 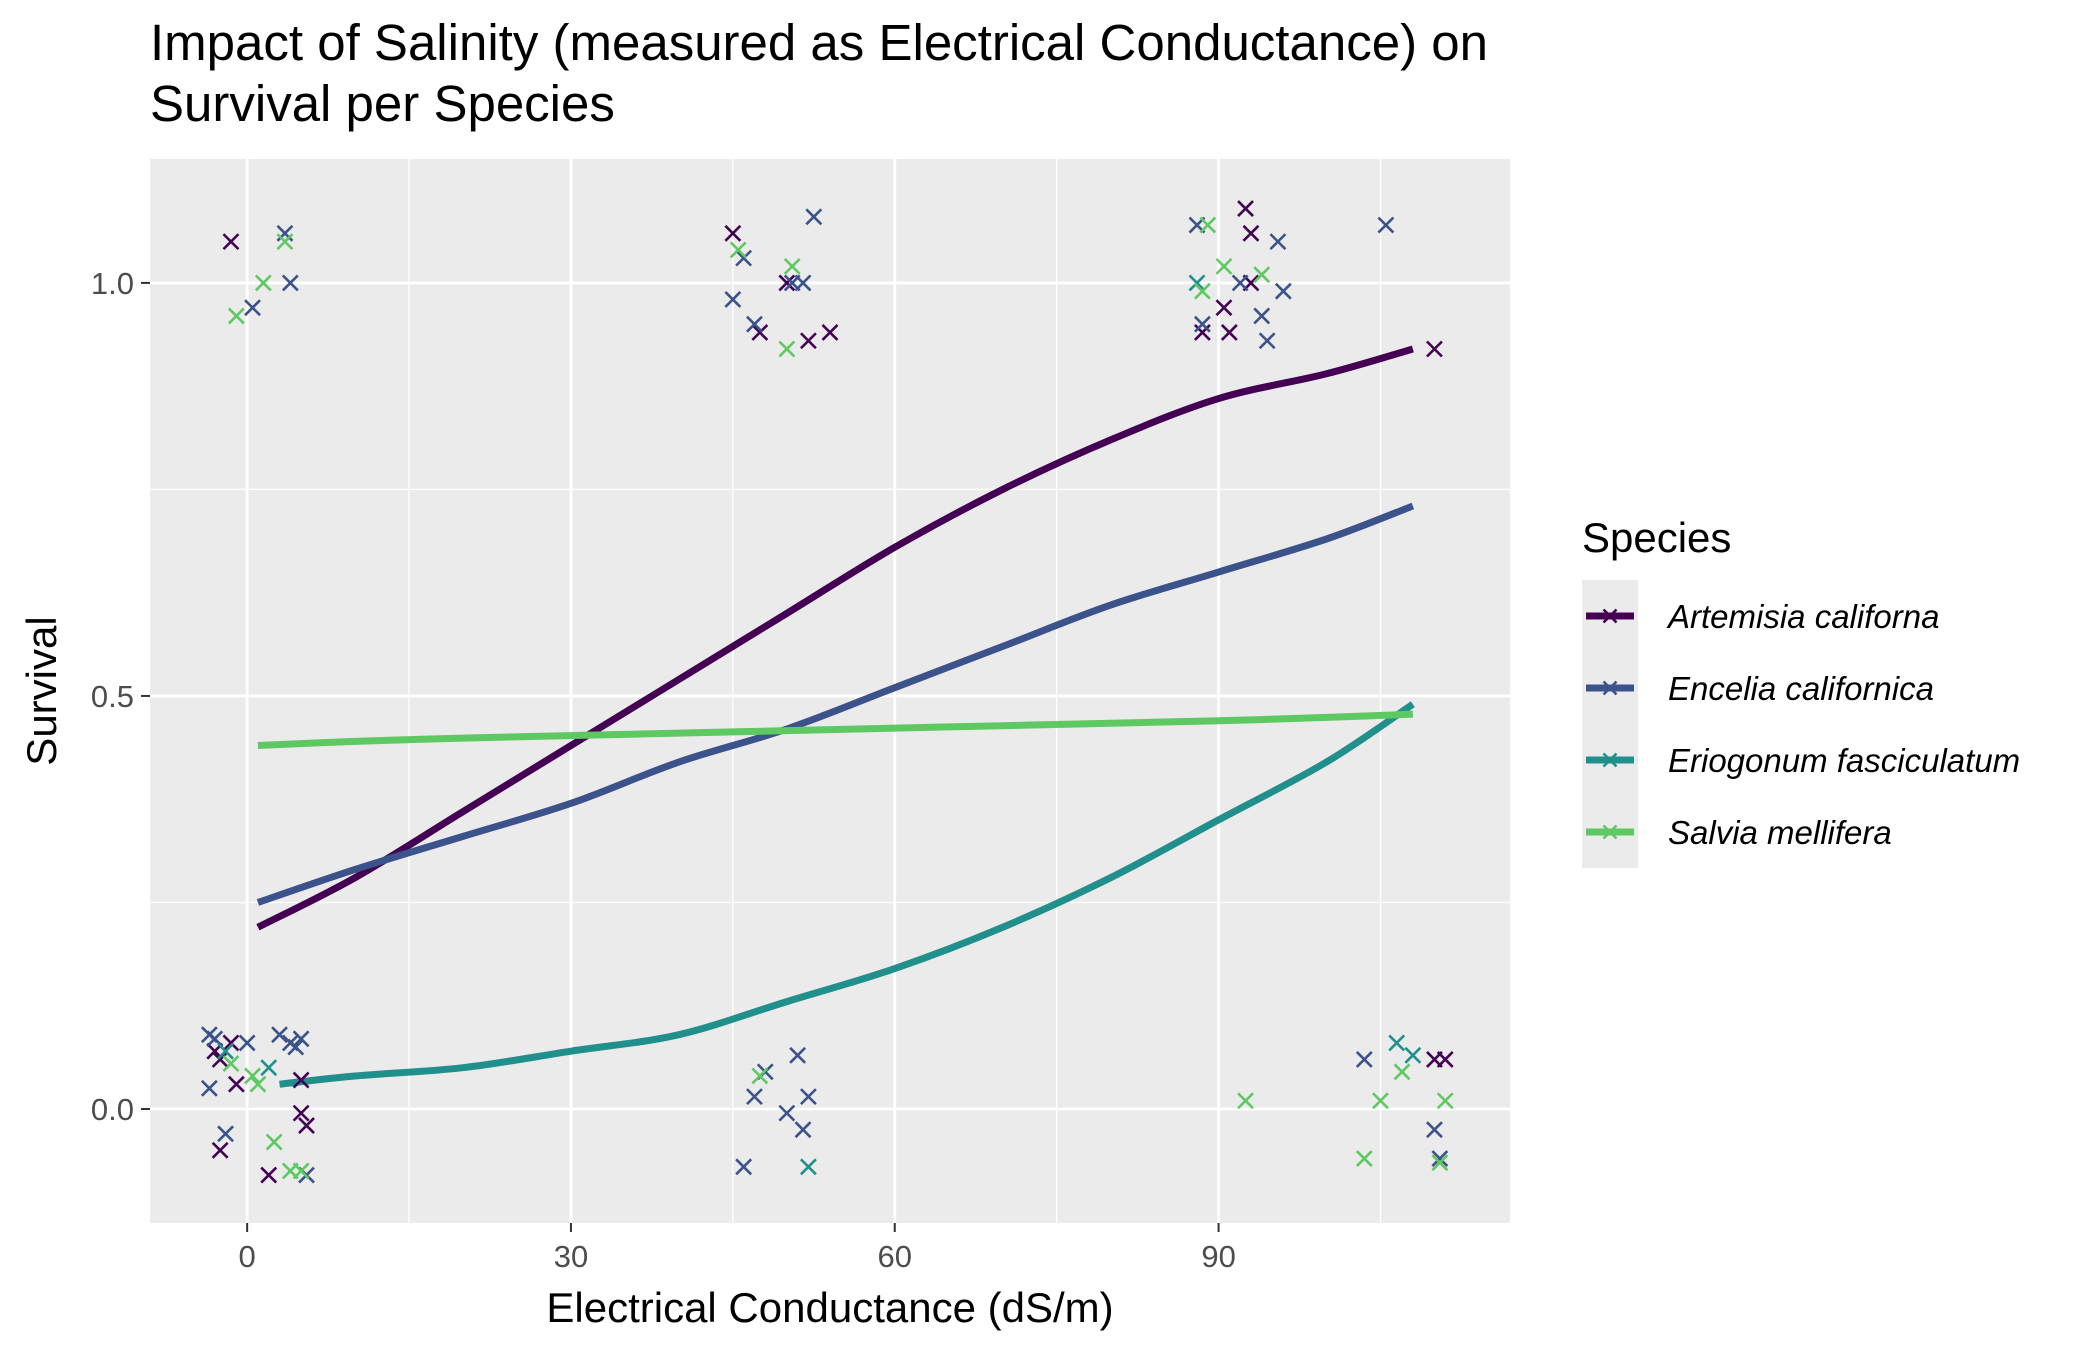 What do you see at coordinates (112, 283) in the screenshot?
I see `y-tick-label: 1.0` at bounding box center [112, 283].